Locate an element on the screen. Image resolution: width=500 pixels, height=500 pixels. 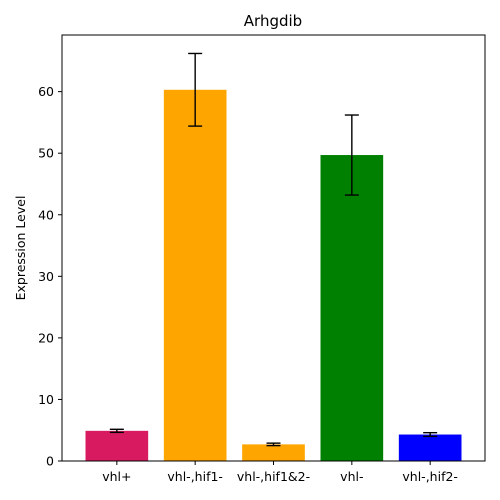
y-tick-label-0: 0 is located at coordinates (50, 461).